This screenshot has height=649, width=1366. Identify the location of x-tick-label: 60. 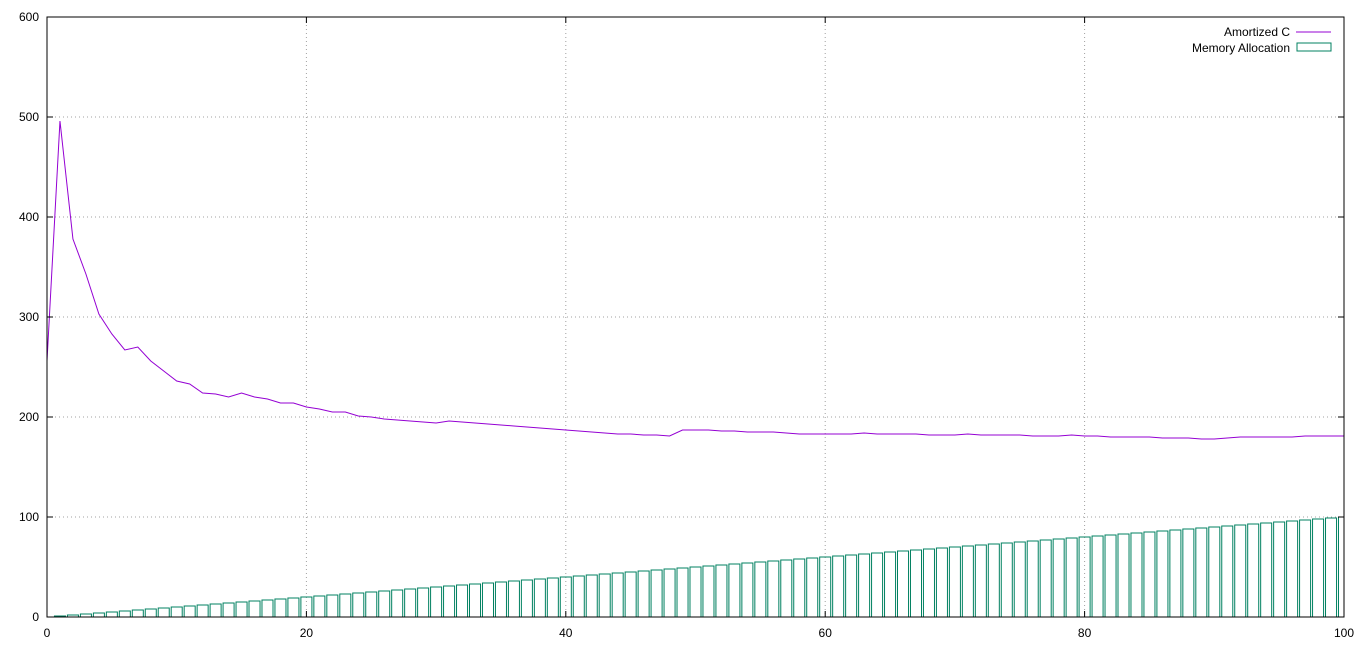
(826, 633).